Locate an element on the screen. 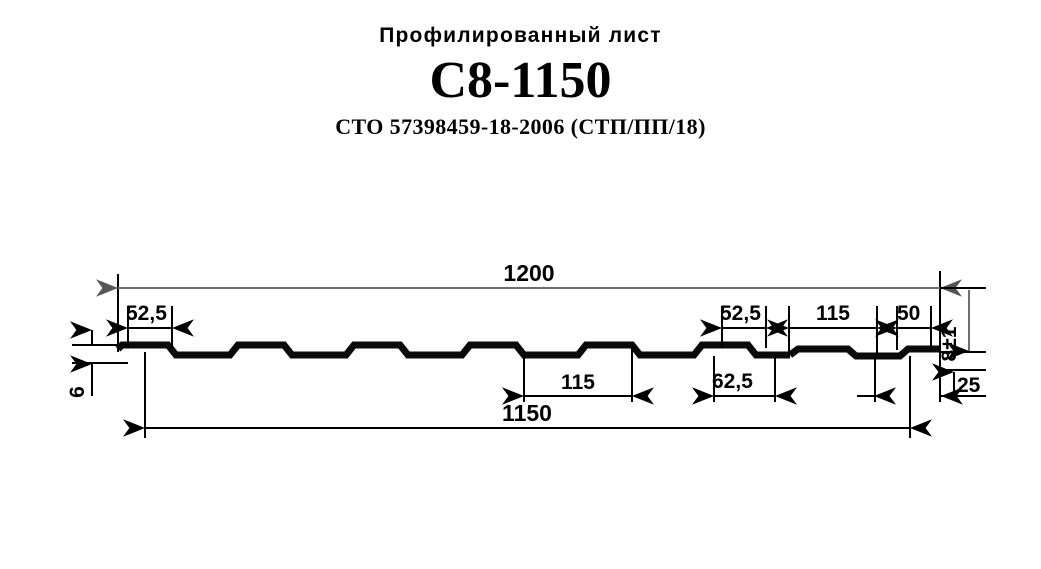 This screenshot has height=569, width=1041. dimension-edge-return: 25 is located at coordinates (921, 378).